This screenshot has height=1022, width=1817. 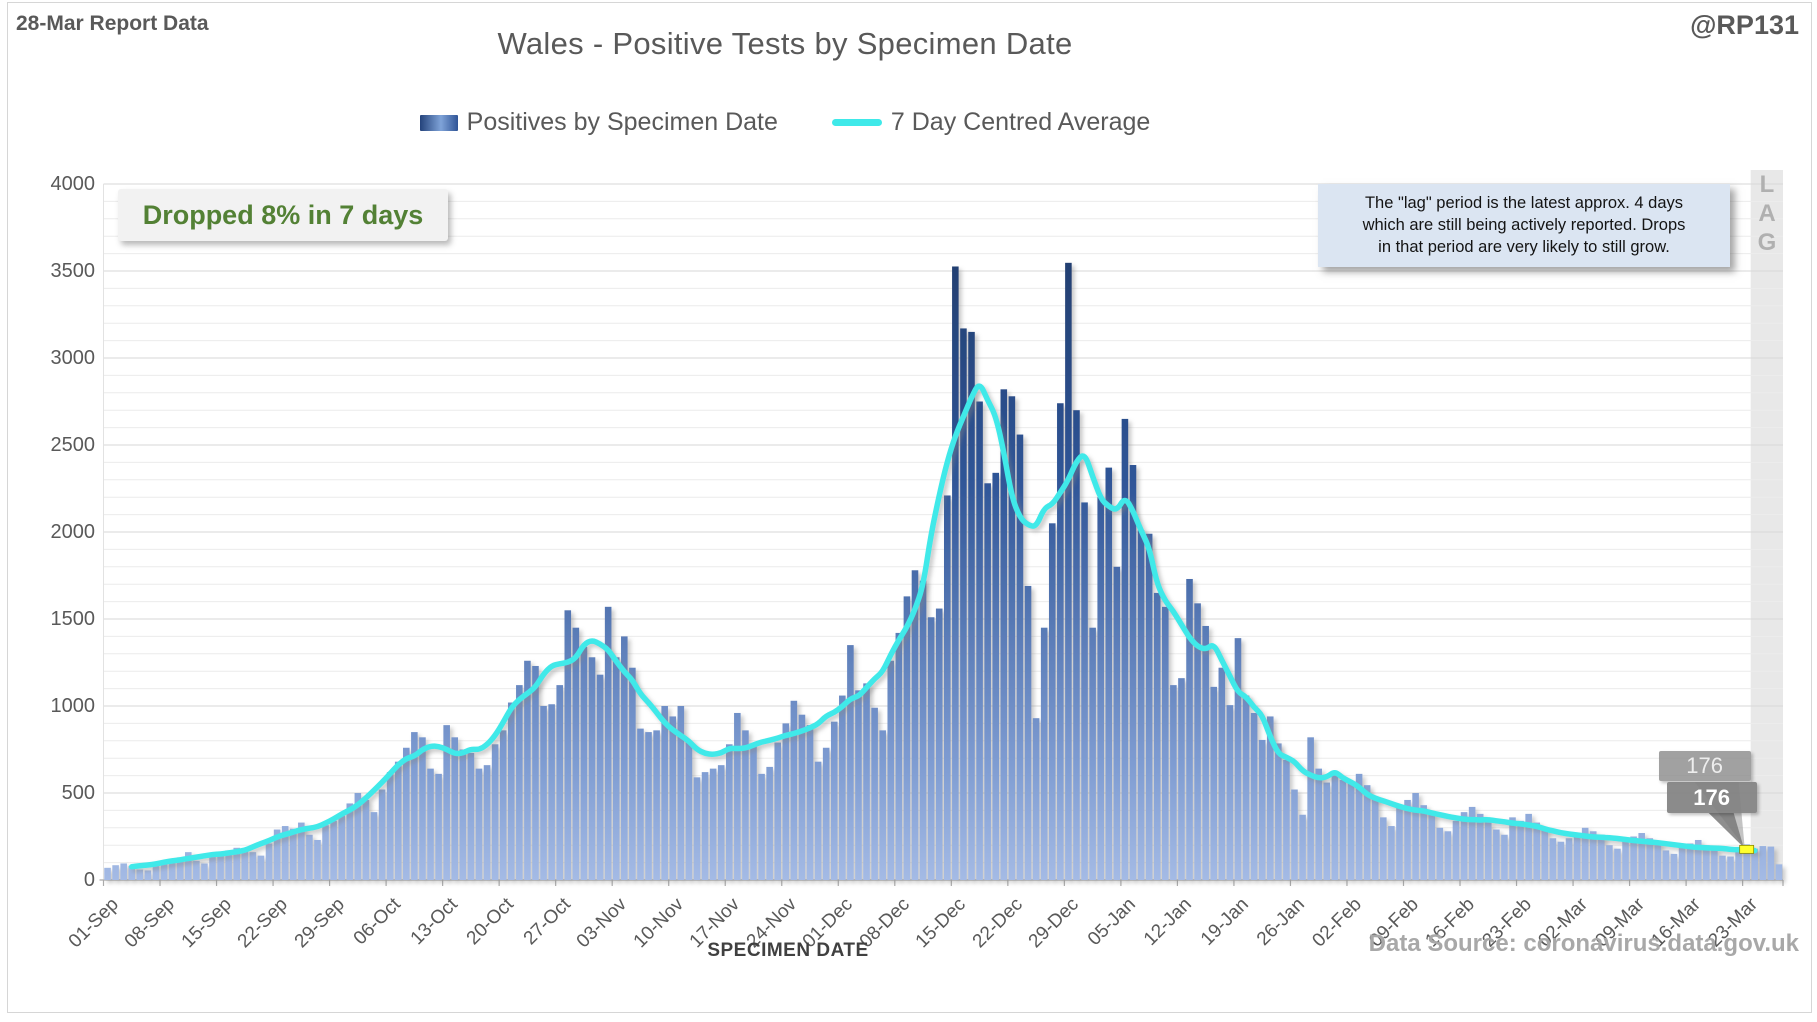 I want to click on report-date-label: 28-Mar Report Data, so click(x=112, y=23).